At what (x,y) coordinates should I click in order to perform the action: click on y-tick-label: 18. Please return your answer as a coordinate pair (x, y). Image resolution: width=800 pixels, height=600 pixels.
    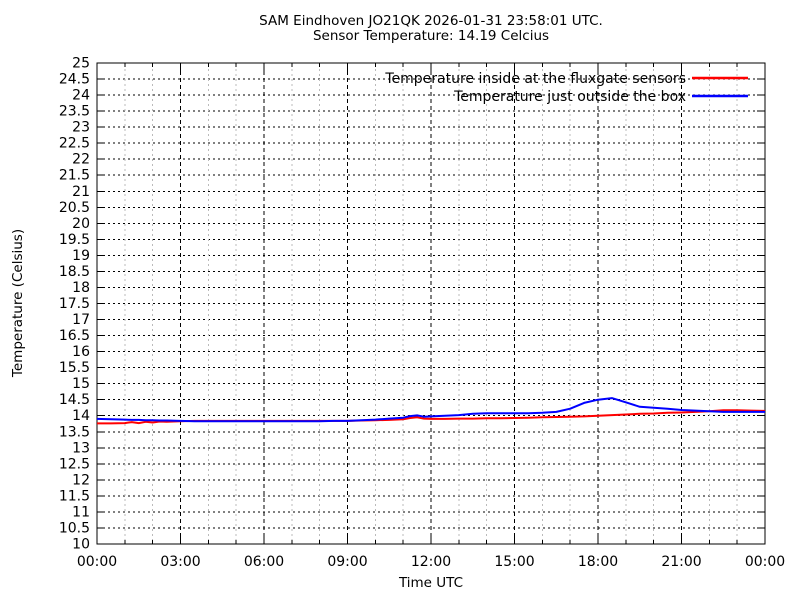
    Looking at the image, I should click on (81, 288).